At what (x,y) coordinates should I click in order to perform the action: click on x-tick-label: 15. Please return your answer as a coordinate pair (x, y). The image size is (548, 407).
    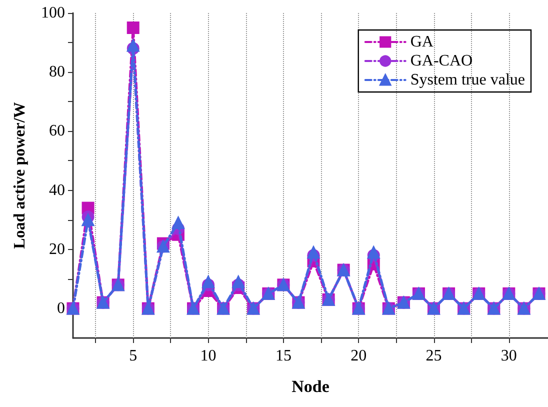
    Looking at the image, I should click on (283, 356).